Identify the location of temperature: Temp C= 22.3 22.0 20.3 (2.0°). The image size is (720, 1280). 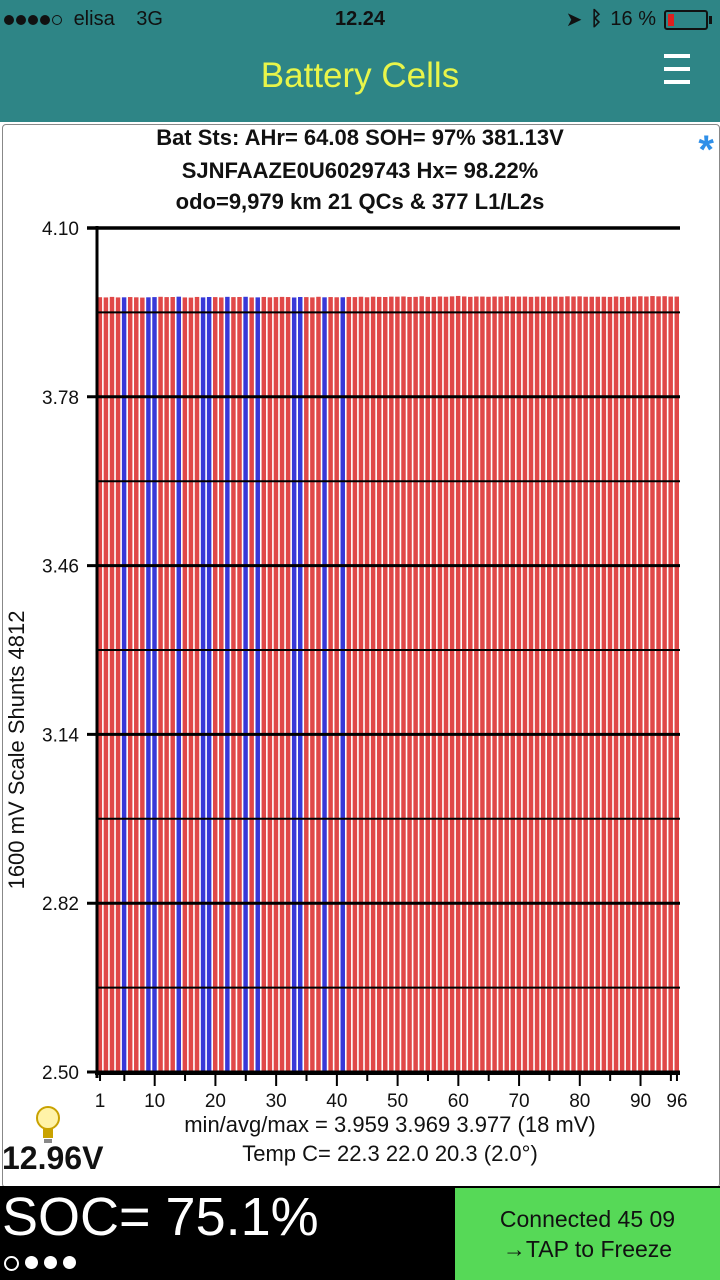
(390, 1153).